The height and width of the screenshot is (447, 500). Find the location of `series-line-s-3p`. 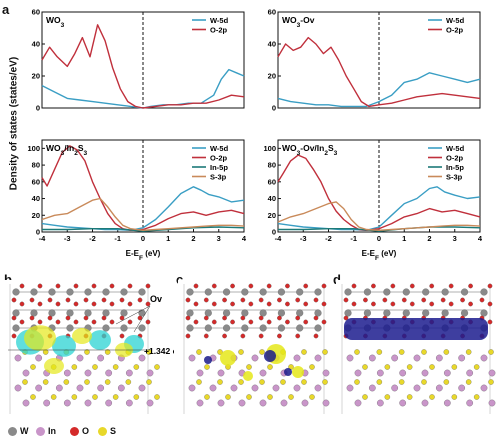

series-line-s-3p is located at coordinates (143, 214).